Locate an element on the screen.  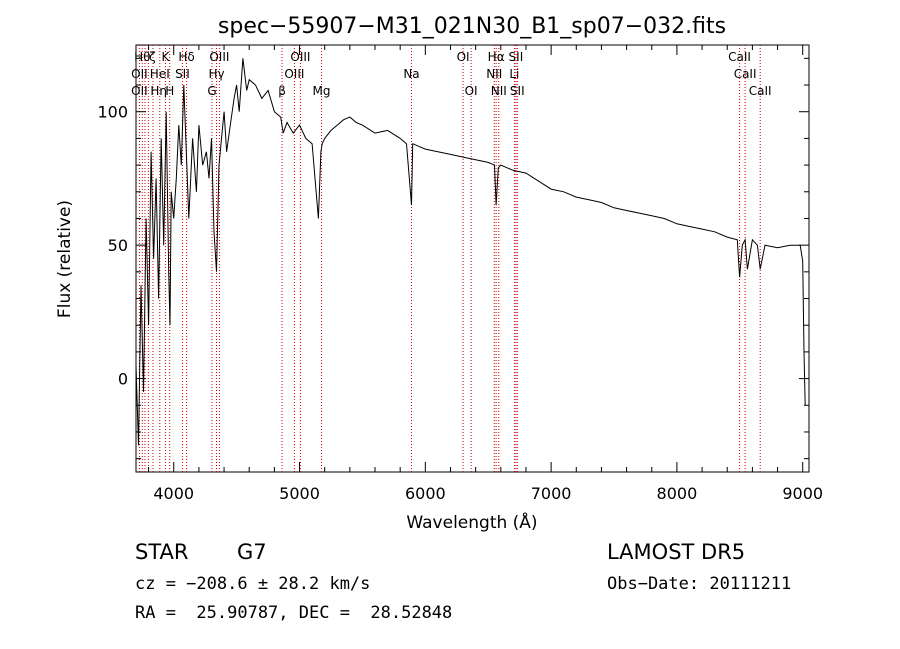
line-label-8: SII is located at coordinates (516, 57).